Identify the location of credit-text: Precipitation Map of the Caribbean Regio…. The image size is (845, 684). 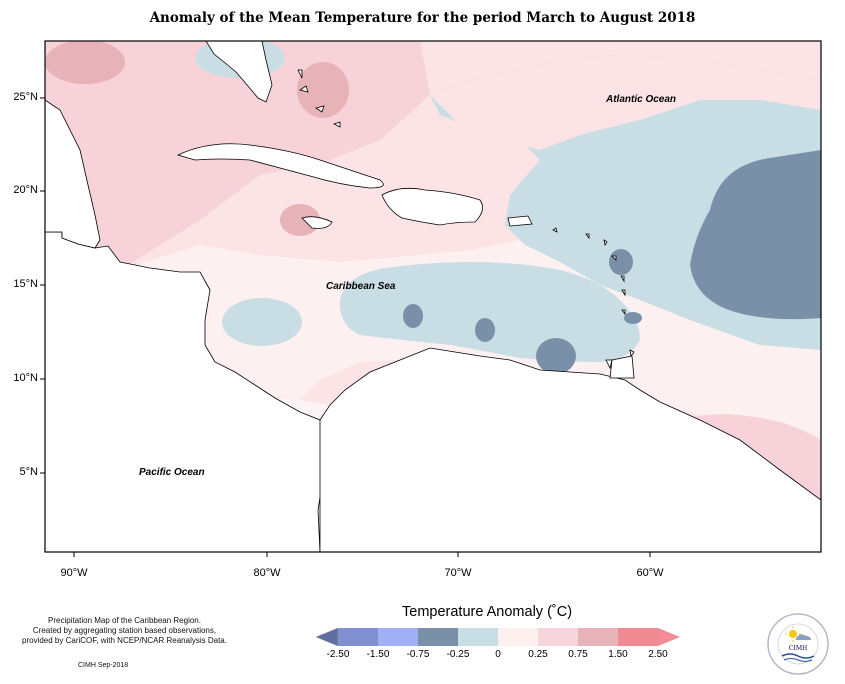
(124, 631).